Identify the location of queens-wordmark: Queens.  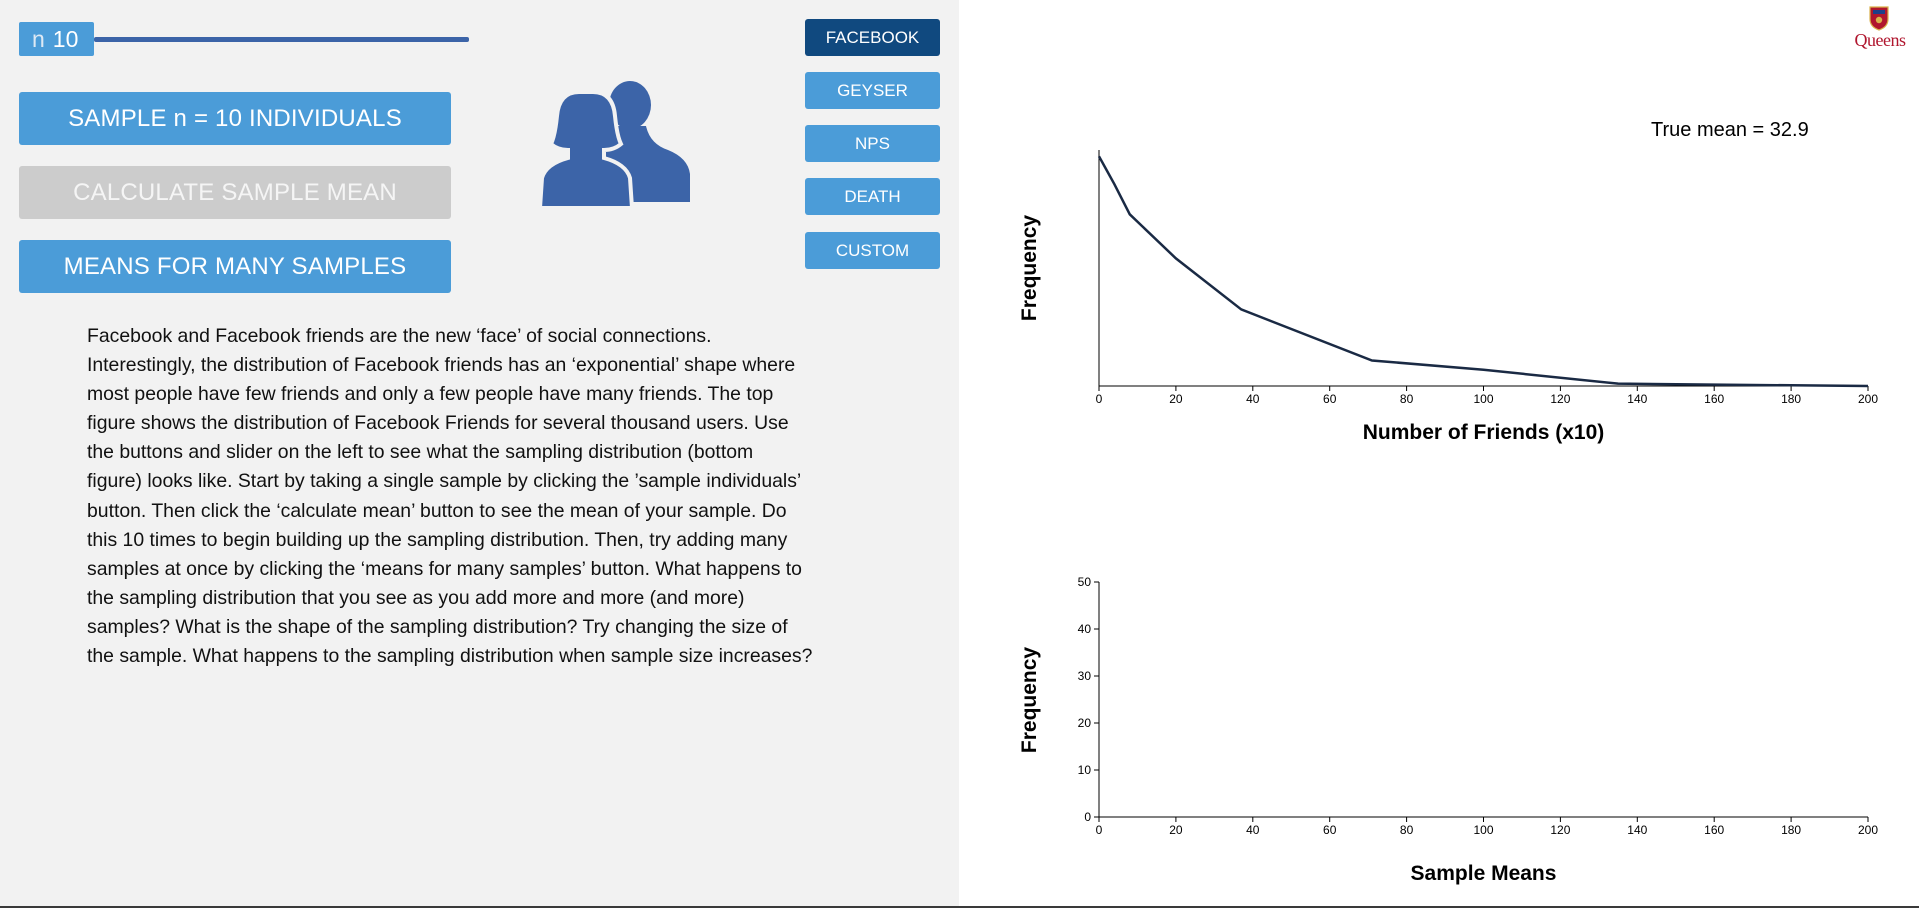
(1880, 40).